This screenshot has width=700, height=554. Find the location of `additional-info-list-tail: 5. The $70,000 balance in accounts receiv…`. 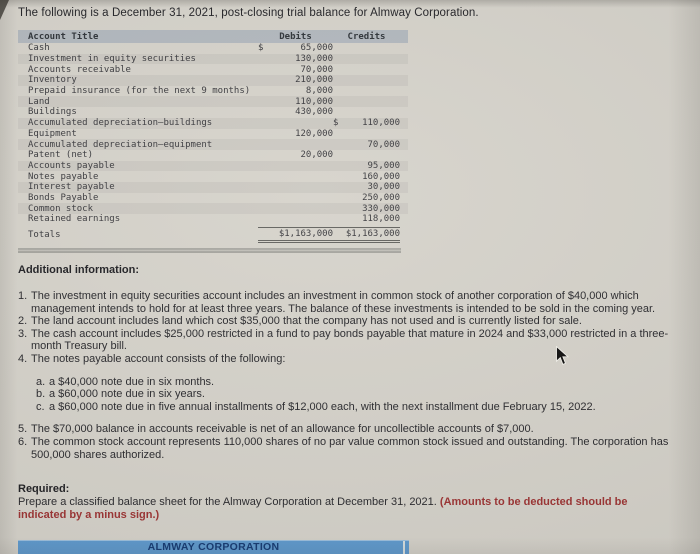

additional-info-list-tail: 5. The $70,000 balance in accounts receiv… is located at coordinates (350, 442).